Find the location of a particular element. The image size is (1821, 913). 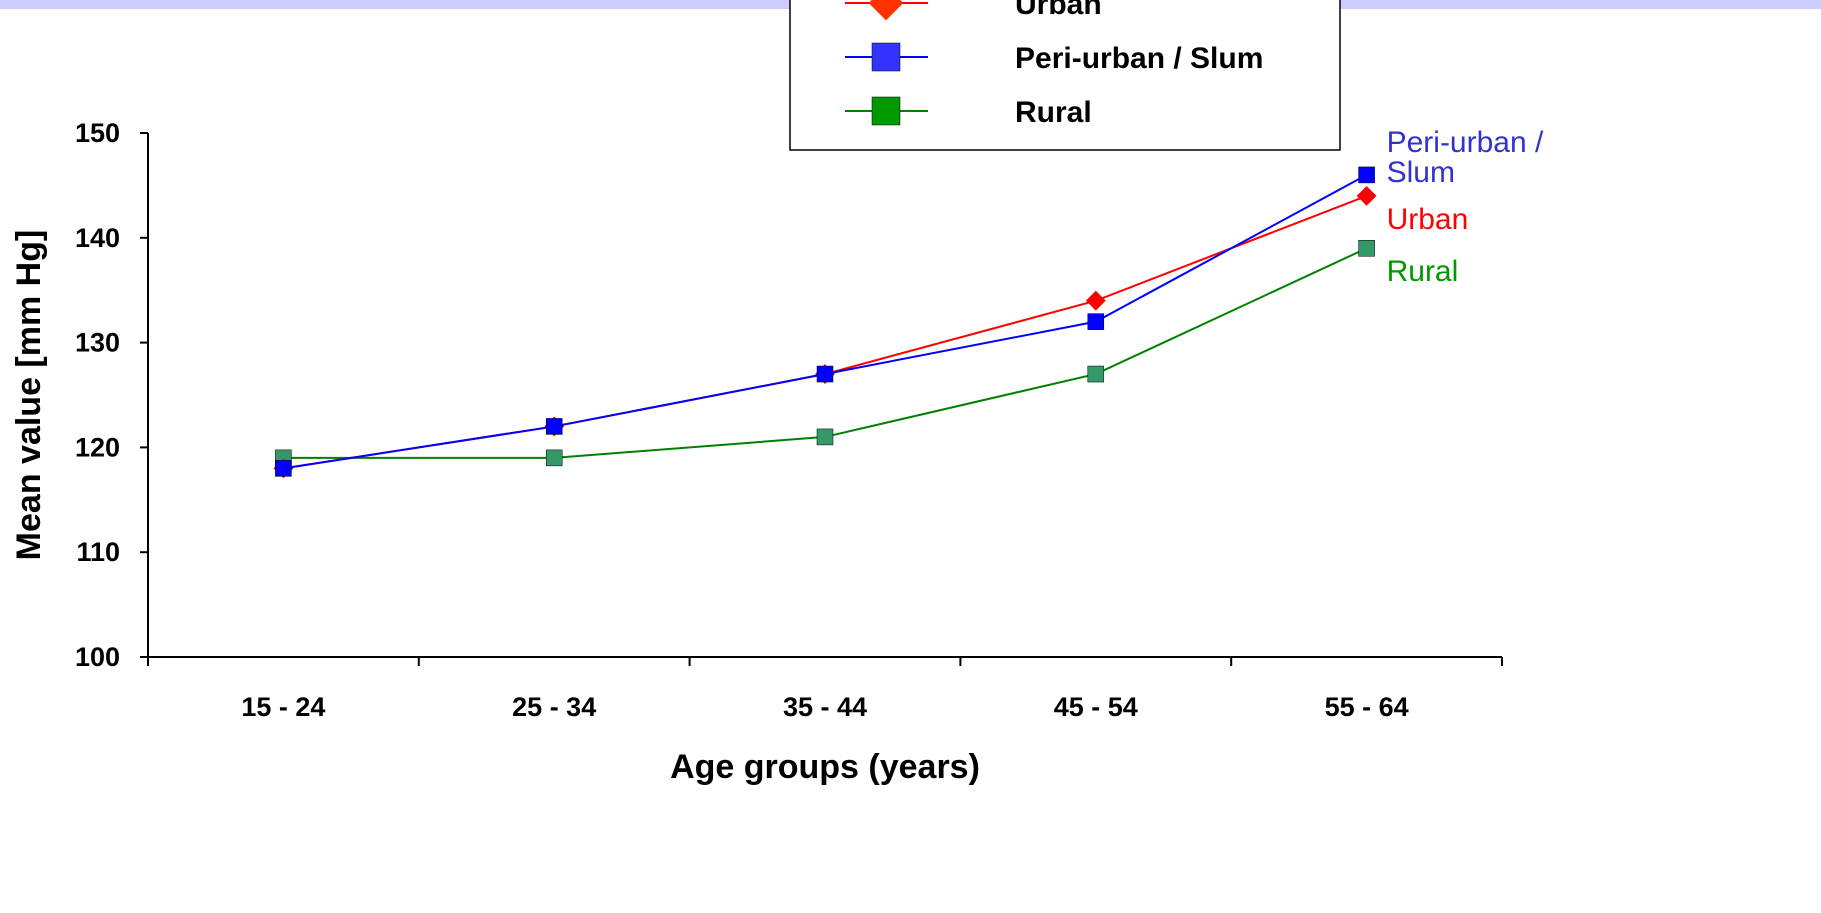

legend-peri-urban-slum-label: Peri-urban / Slum is located at coordinates (1139, 58).